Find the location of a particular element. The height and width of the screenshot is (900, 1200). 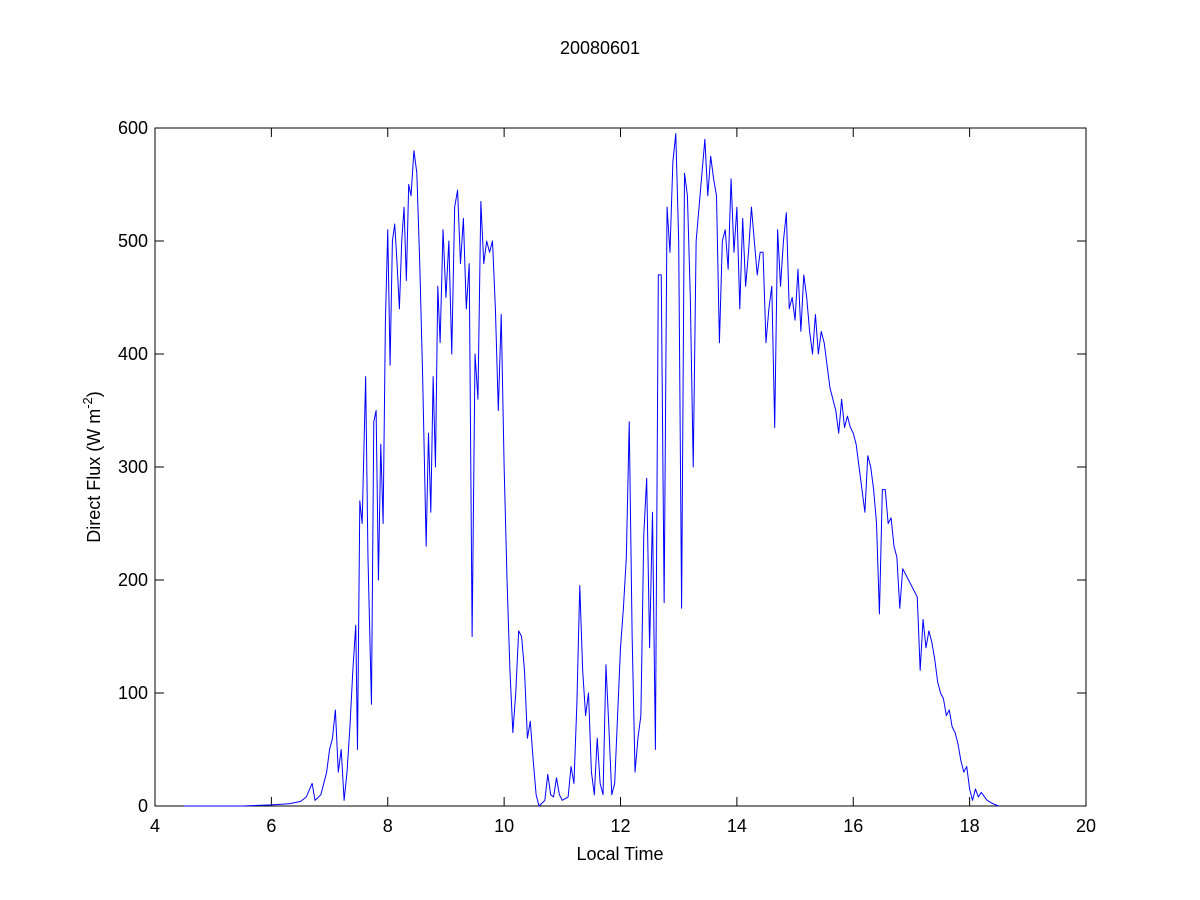

y-axis-label-part: ) is located at coordinates (94, 394).